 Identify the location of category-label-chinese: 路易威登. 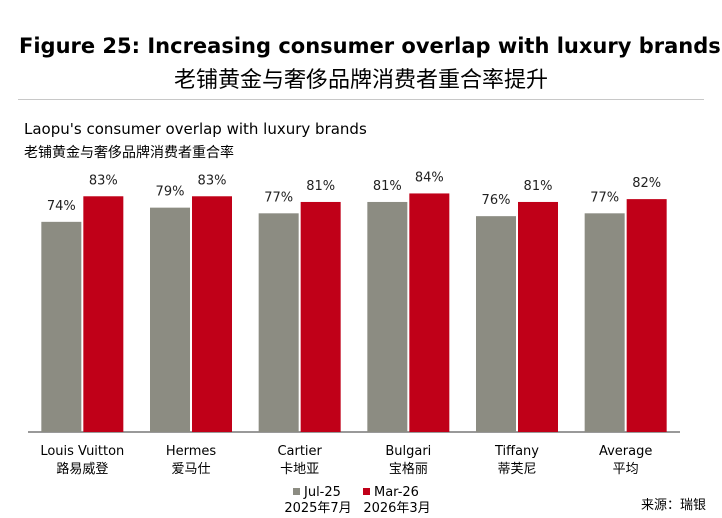
(82, 469).